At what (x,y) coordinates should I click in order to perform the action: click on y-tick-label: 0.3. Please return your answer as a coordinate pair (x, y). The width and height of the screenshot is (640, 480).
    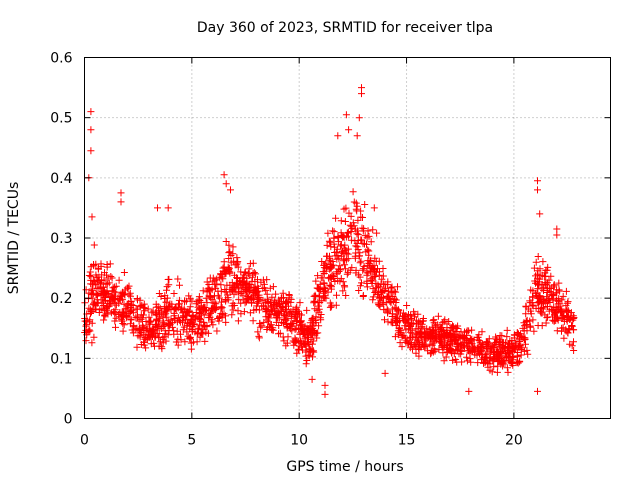
    Looking at the image, I should click on (61, 239).